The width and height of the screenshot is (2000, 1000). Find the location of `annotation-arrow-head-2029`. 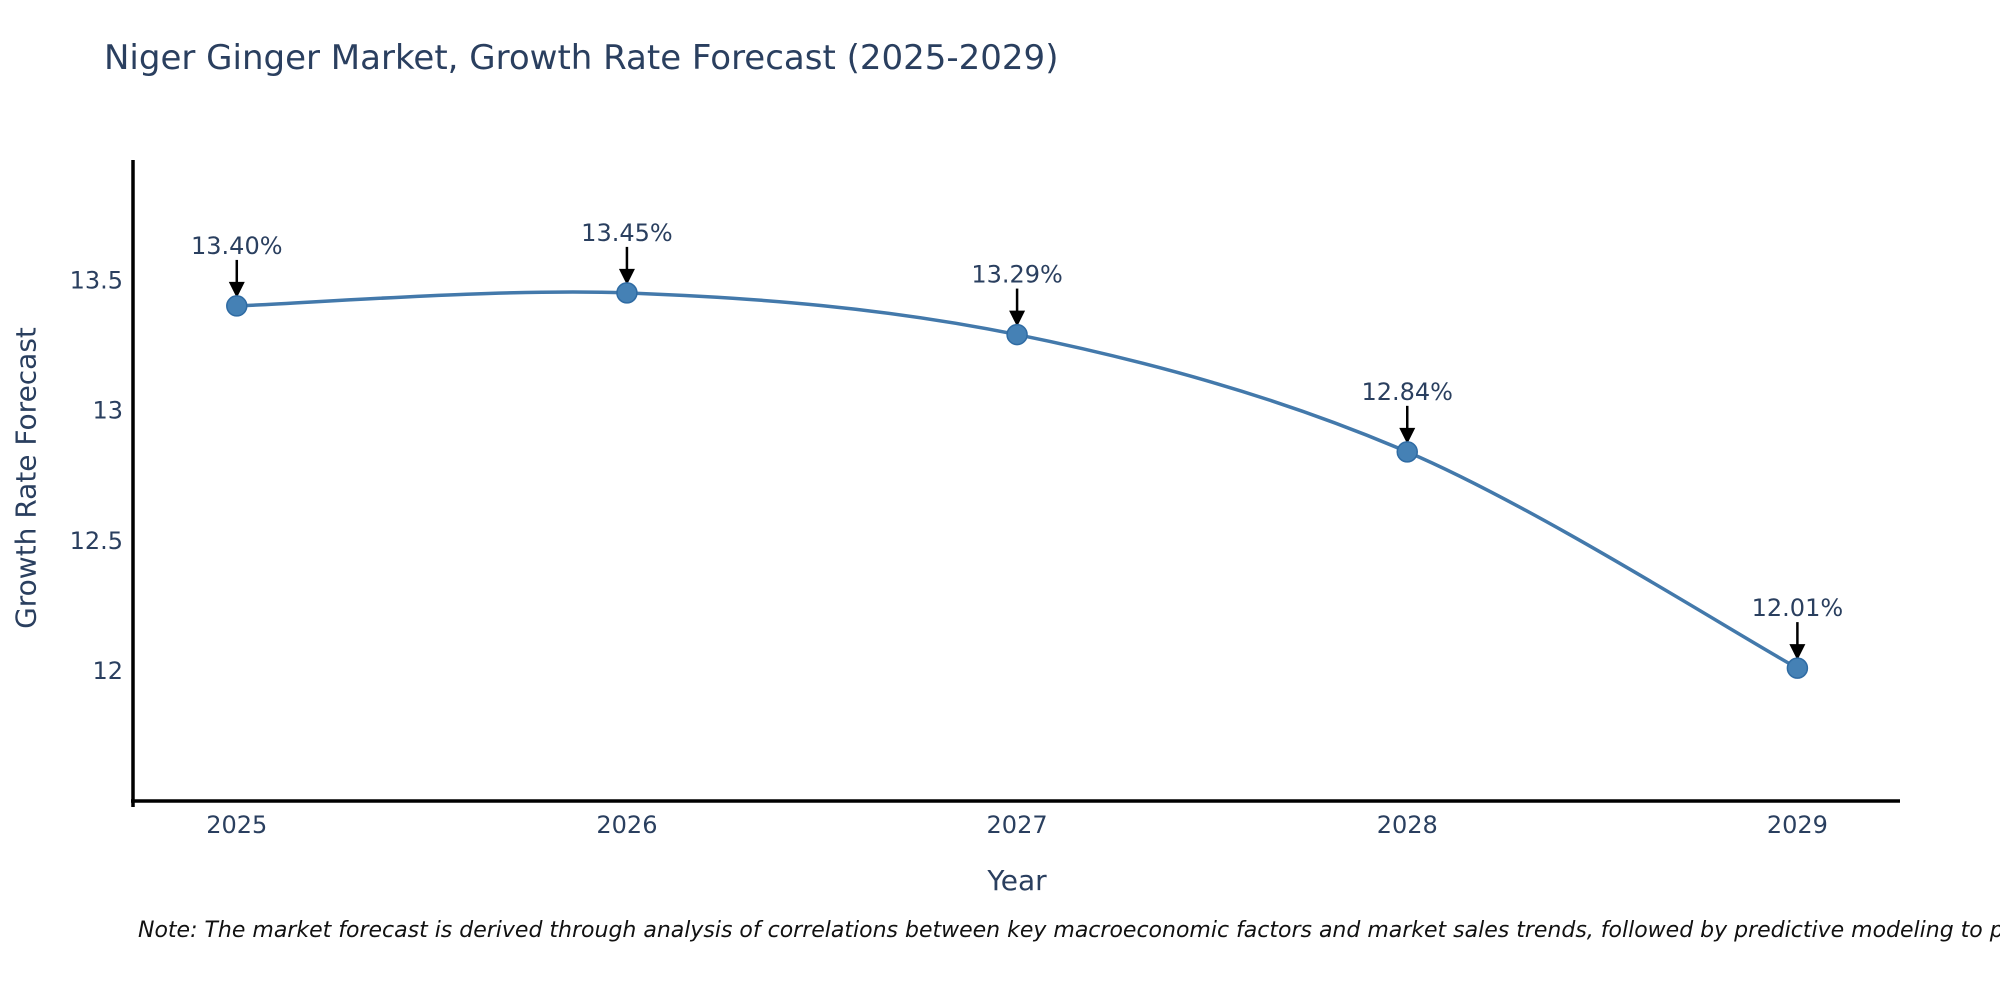

annotation-arrow-head-2029 is located at coordinates (1797, 652).